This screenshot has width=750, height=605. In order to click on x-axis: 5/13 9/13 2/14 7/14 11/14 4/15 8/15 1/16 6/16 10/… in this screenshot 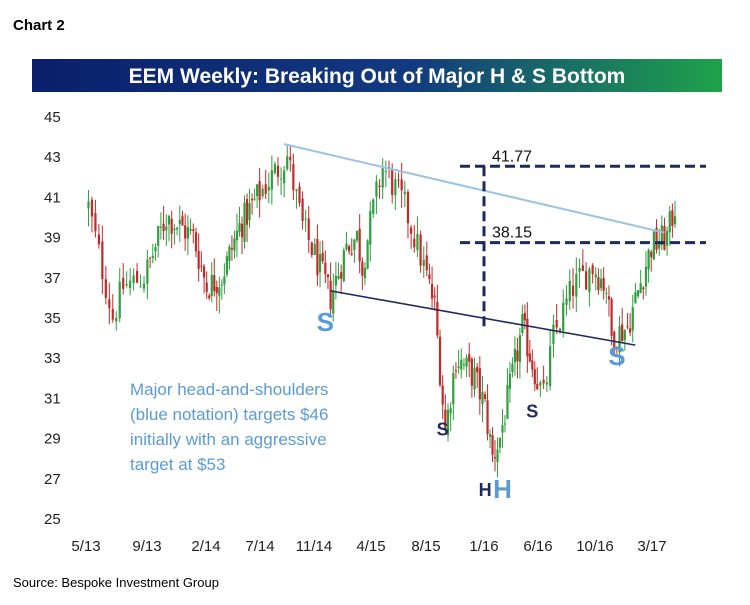, I will do `click(368, 546)`.